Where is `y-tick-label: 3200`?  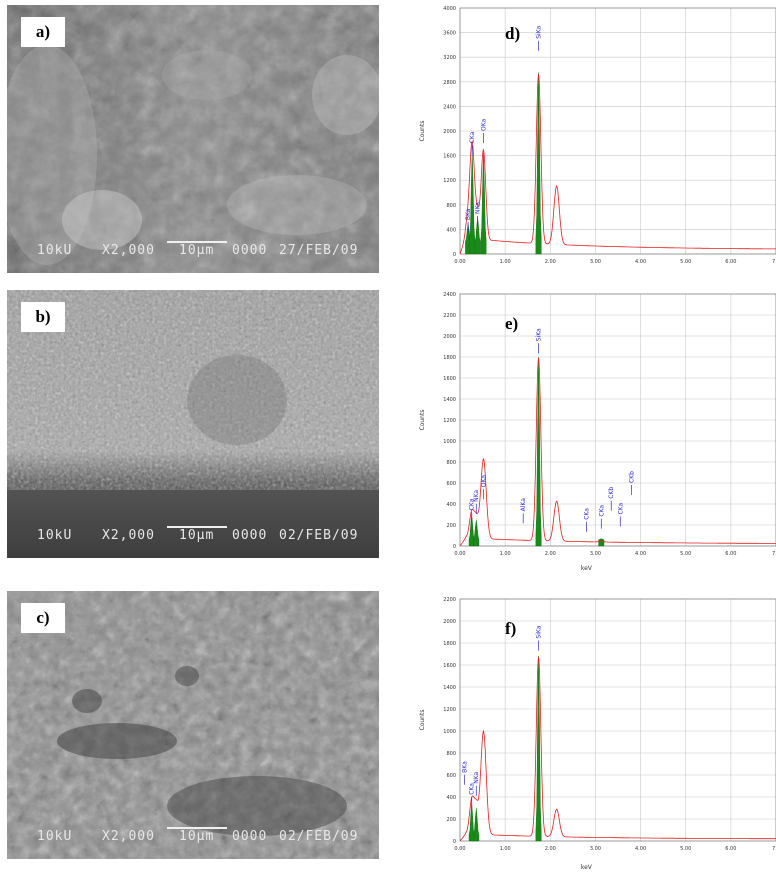
y-tick-label: 3200 is located at coordinates (449, 58).